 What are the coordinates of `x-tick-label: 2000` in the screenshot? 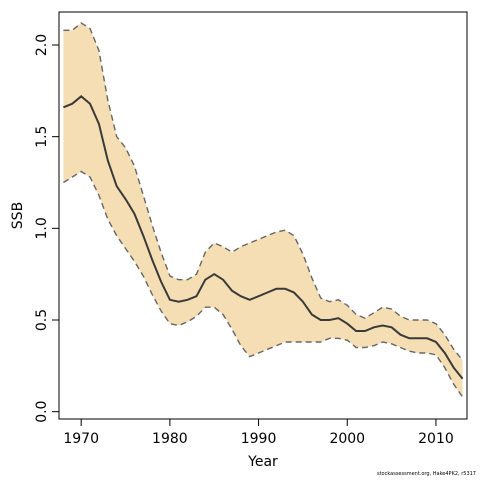 It's located at (347, 439).